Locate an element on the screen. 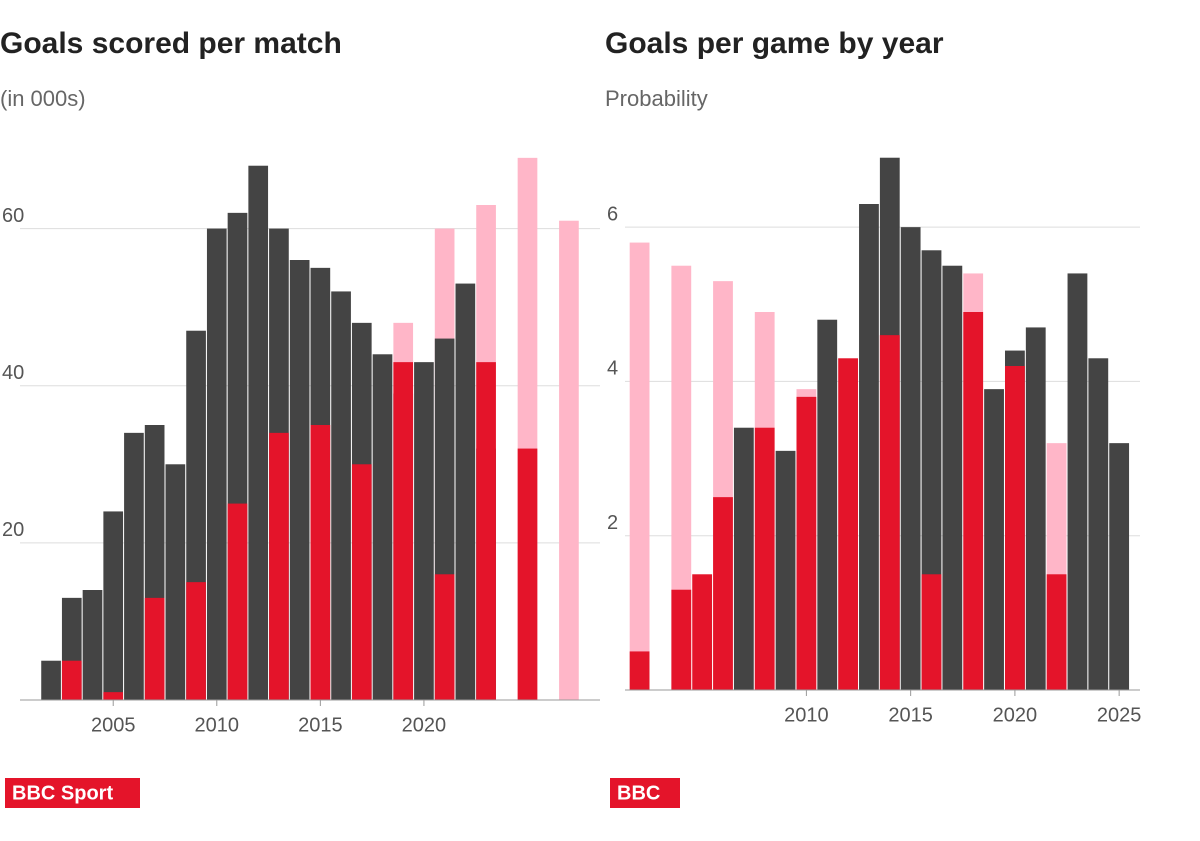 The image size is (1200, 841). chart-title: Goals scored per match is located at coordinates (171, 43).